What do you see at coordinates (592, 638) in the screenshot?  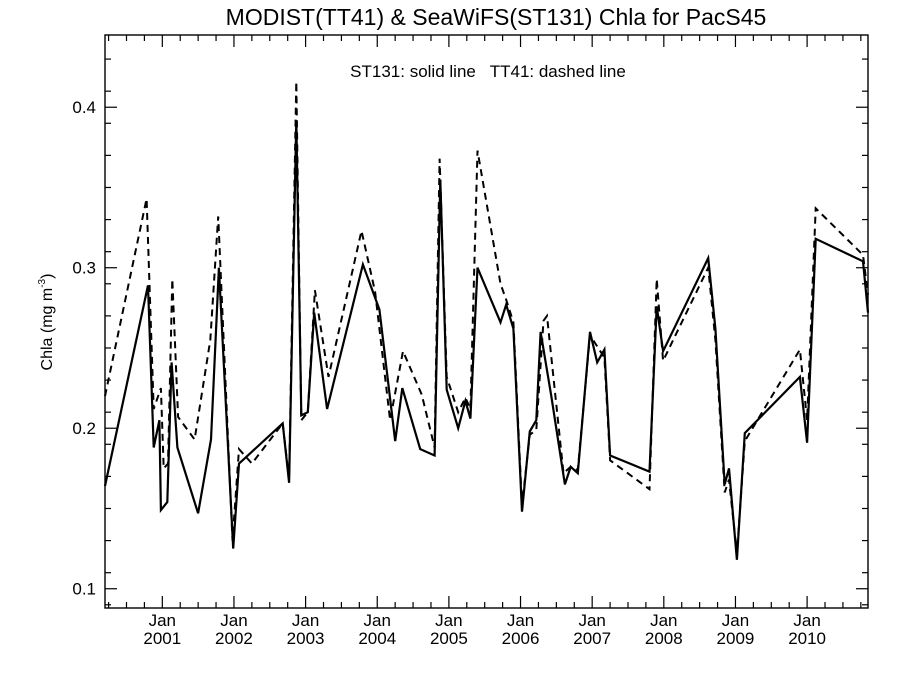 I see `x-tick-year-label: 2007` at bounding box center [592, 638].